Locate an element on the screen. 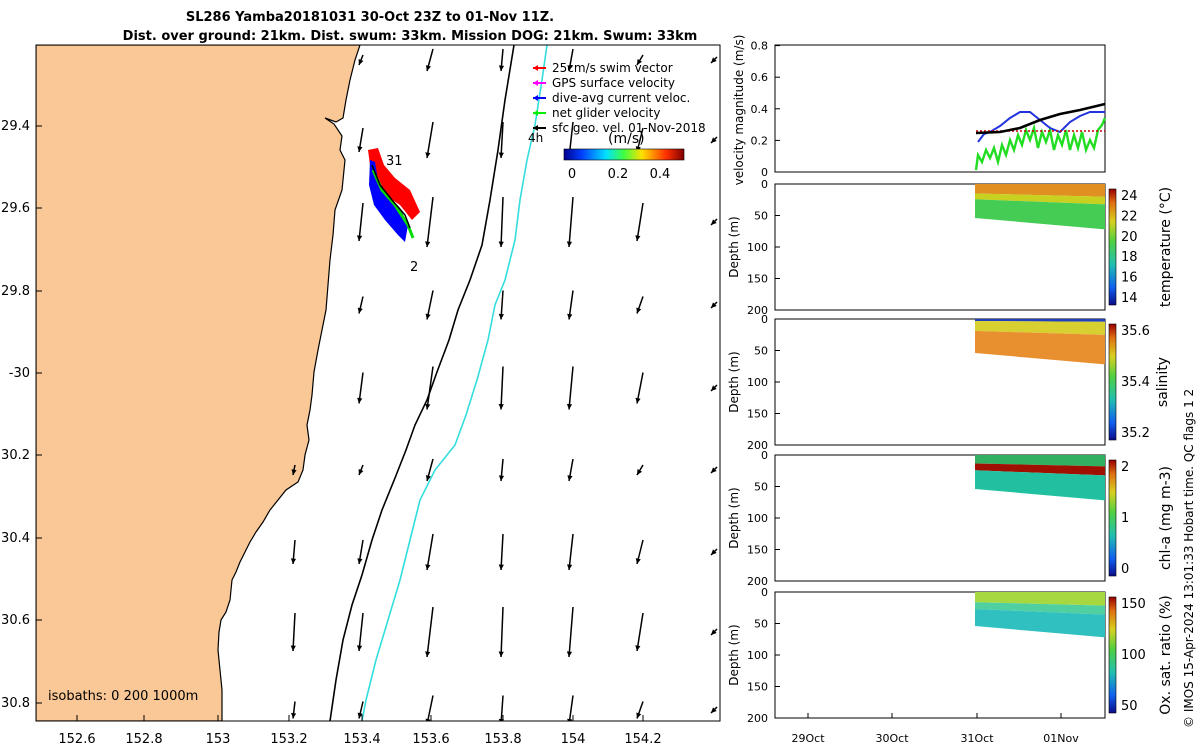 This screenshot has height=755, width=1200. lat-tick-label: -30 is located at coordinates (19, 373).